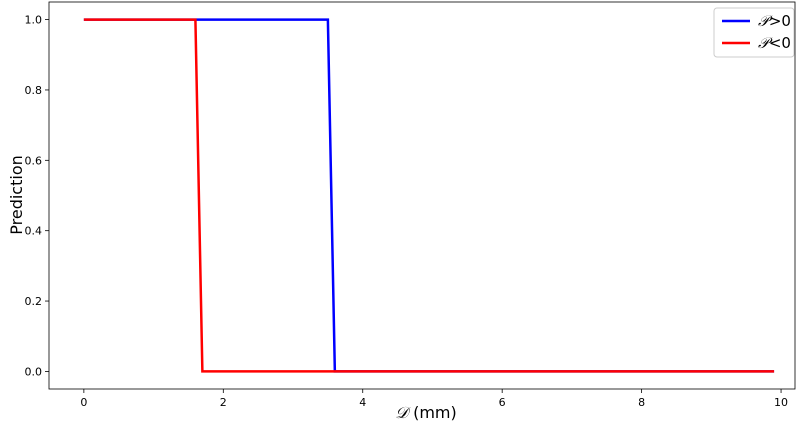 The image size is (797, 425). I want to click on legend: 𝒫>0 𝒫<0, so click(754, 32).